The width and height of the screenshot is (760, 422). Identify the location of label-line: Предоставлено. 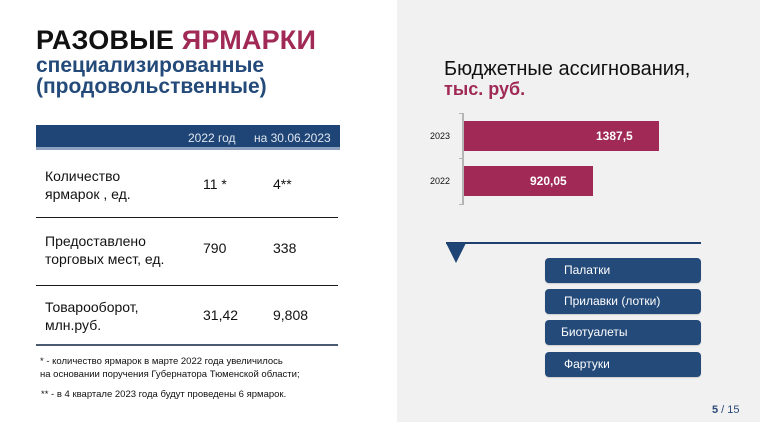
(95, 241).